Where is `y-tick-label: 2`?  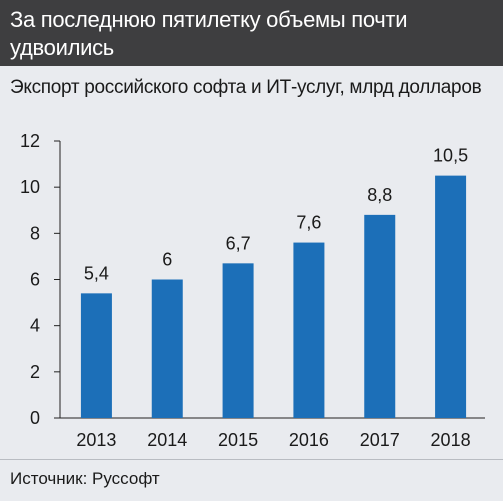 y-tick-label: 2 is located at coordinates (35, 372).